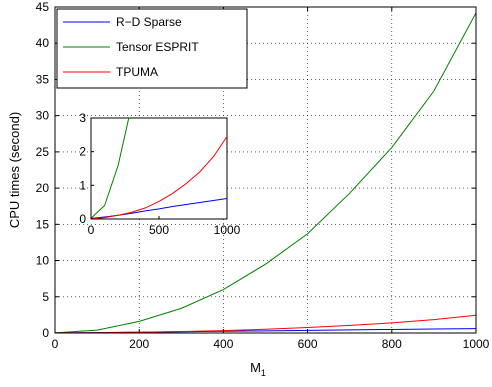  Describe the element at coordinates (308, 344) in the screenshot. I see `x-tick-label-600: 600` at that location.